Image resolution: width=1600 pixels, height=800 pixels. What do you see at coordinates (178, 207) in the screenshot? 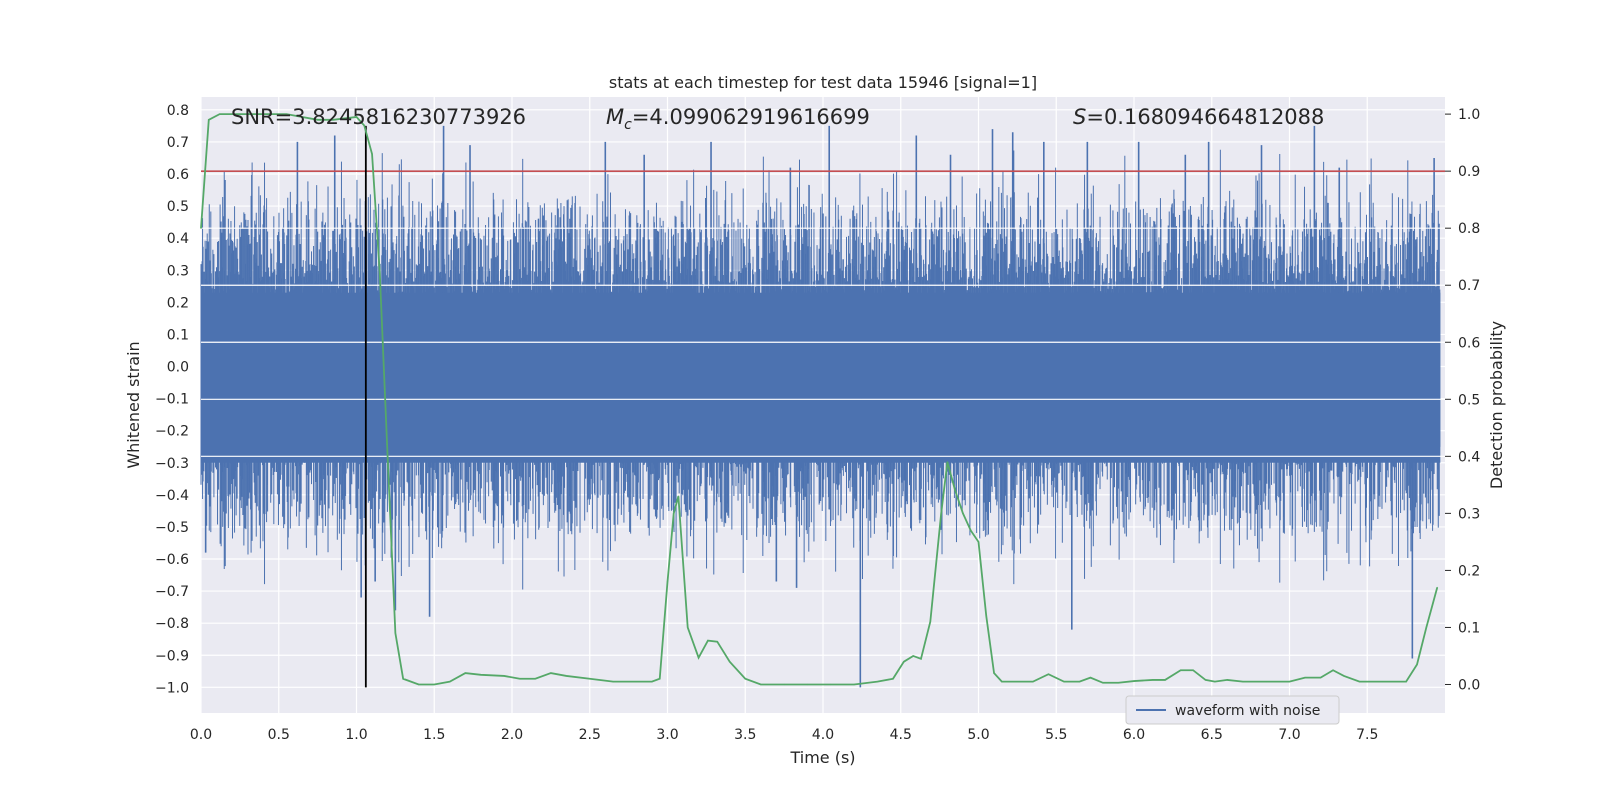
I see `y-tick-label-3: 0.5` at bounding box center [178, 207].